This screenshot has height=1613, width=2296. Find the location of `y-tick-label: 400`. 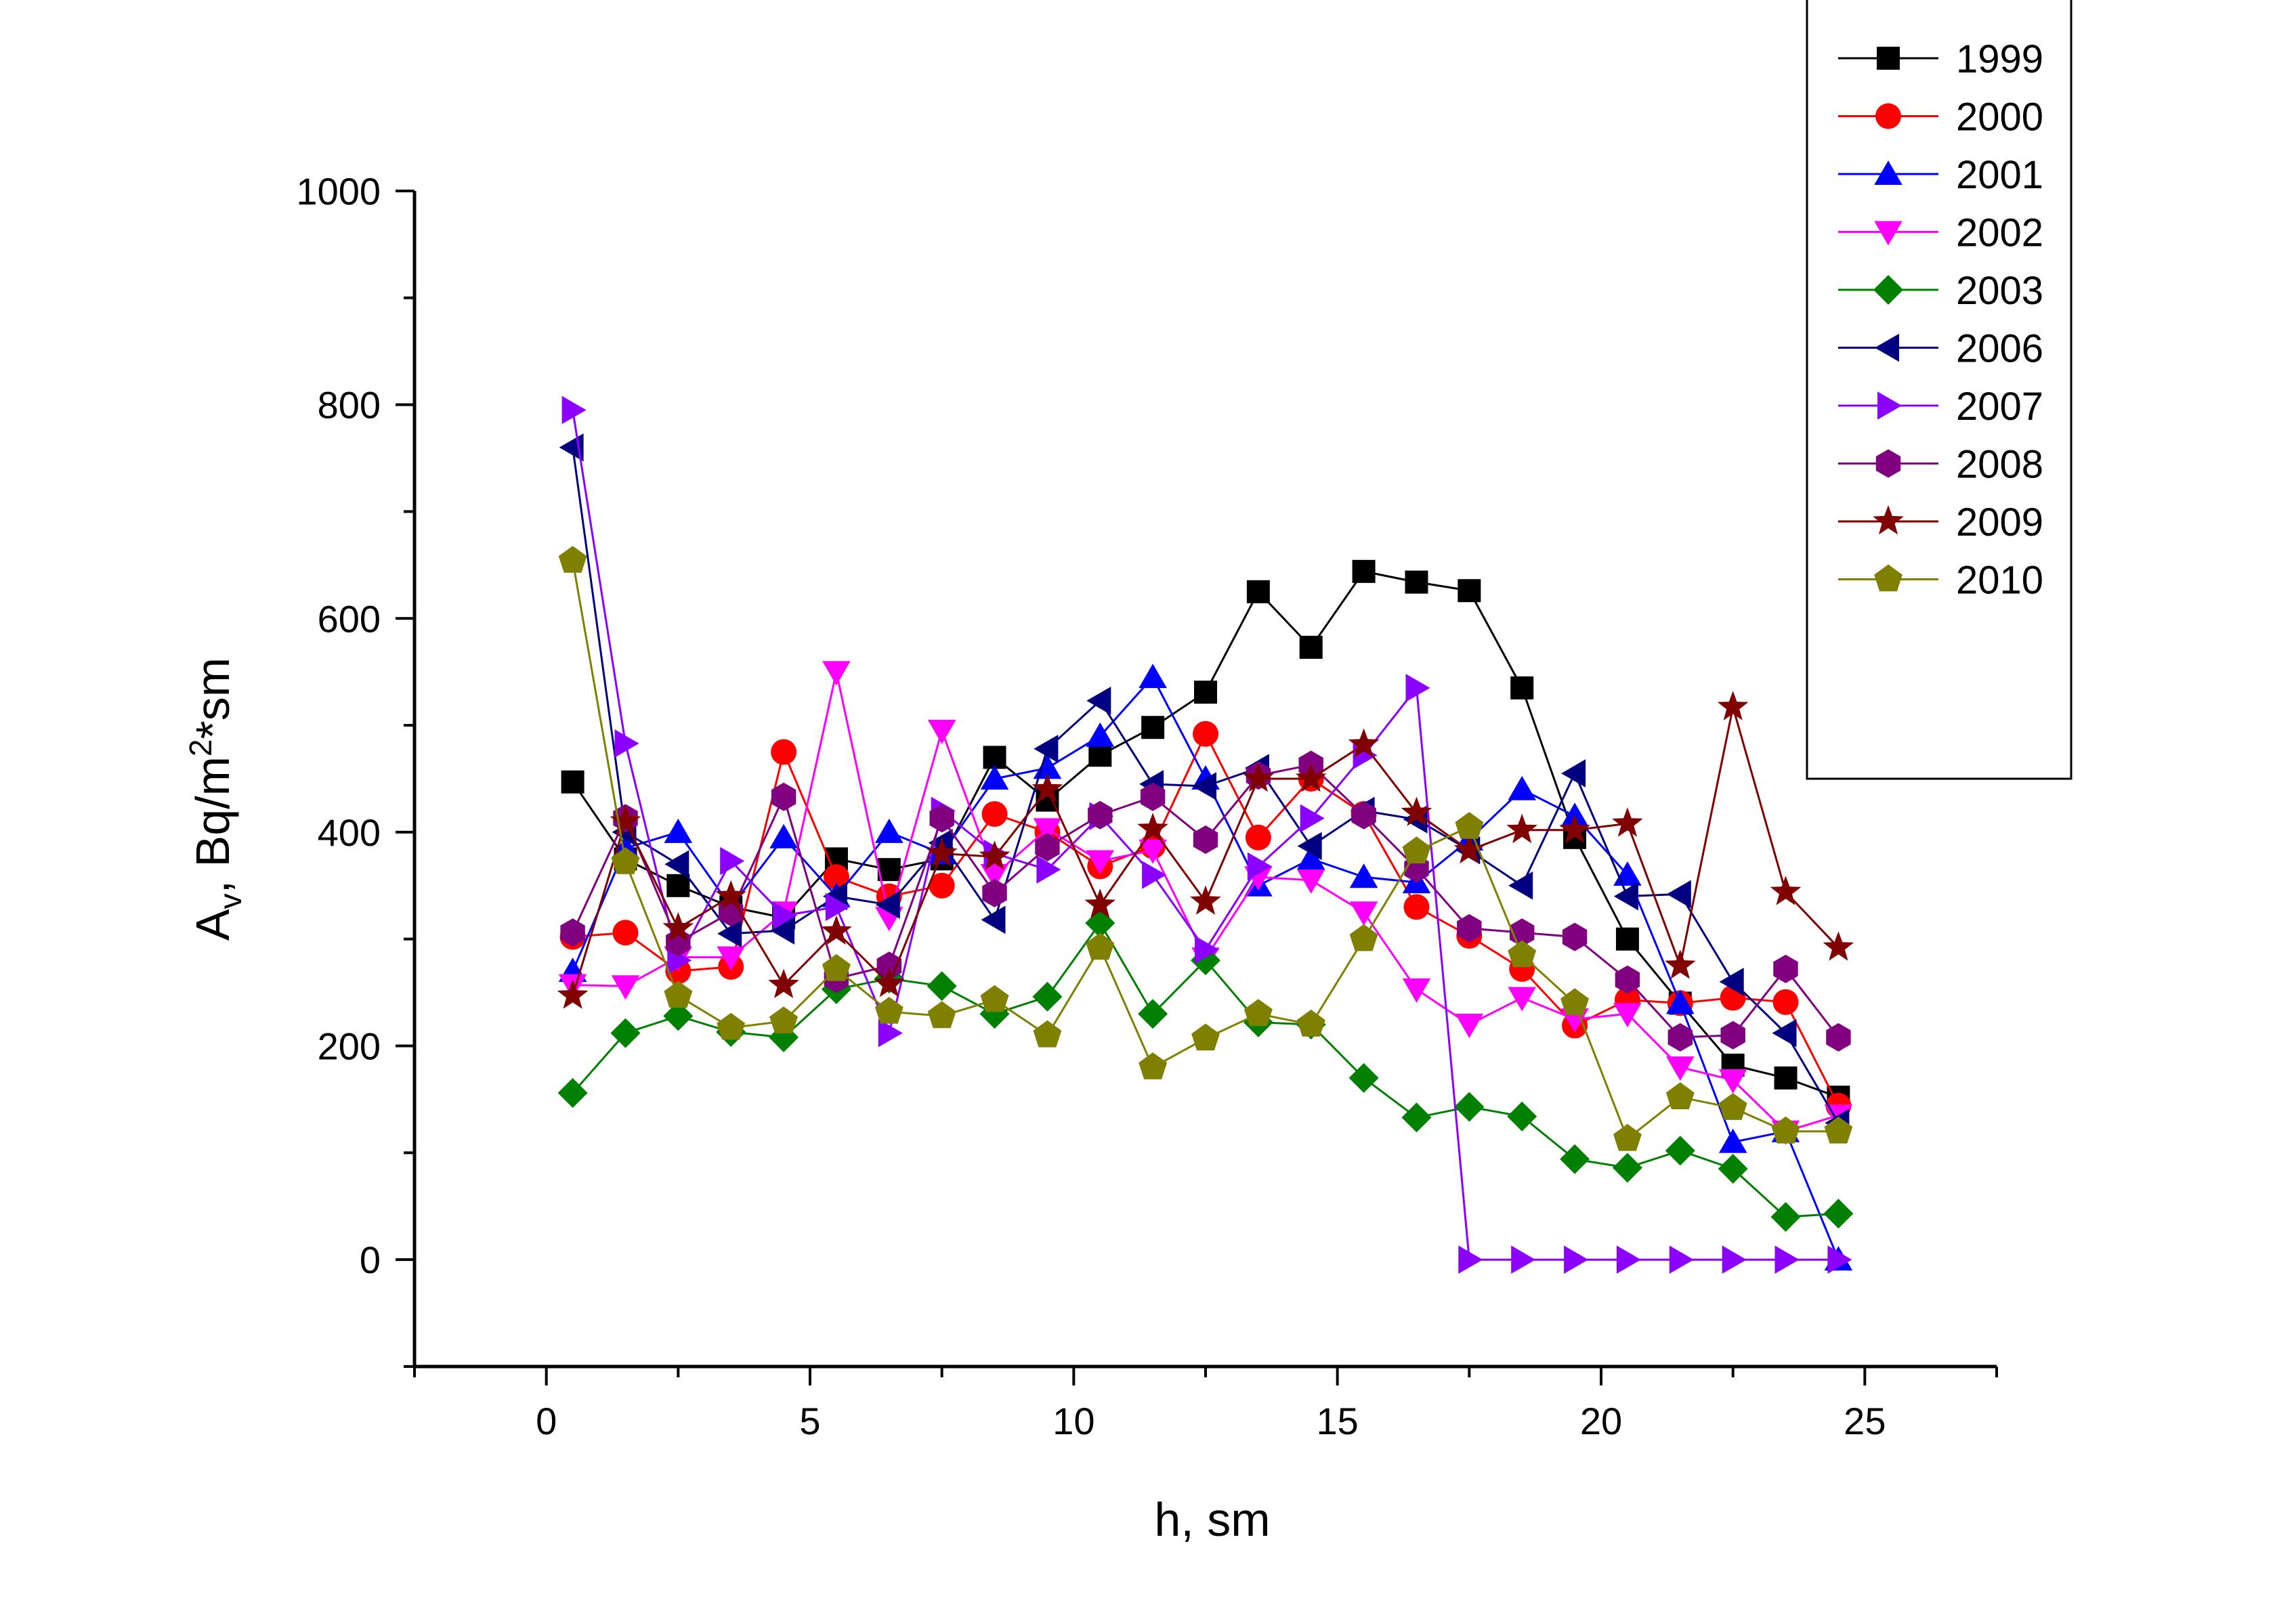

y-tick-label: 400 is located at coordinates (349, 832).